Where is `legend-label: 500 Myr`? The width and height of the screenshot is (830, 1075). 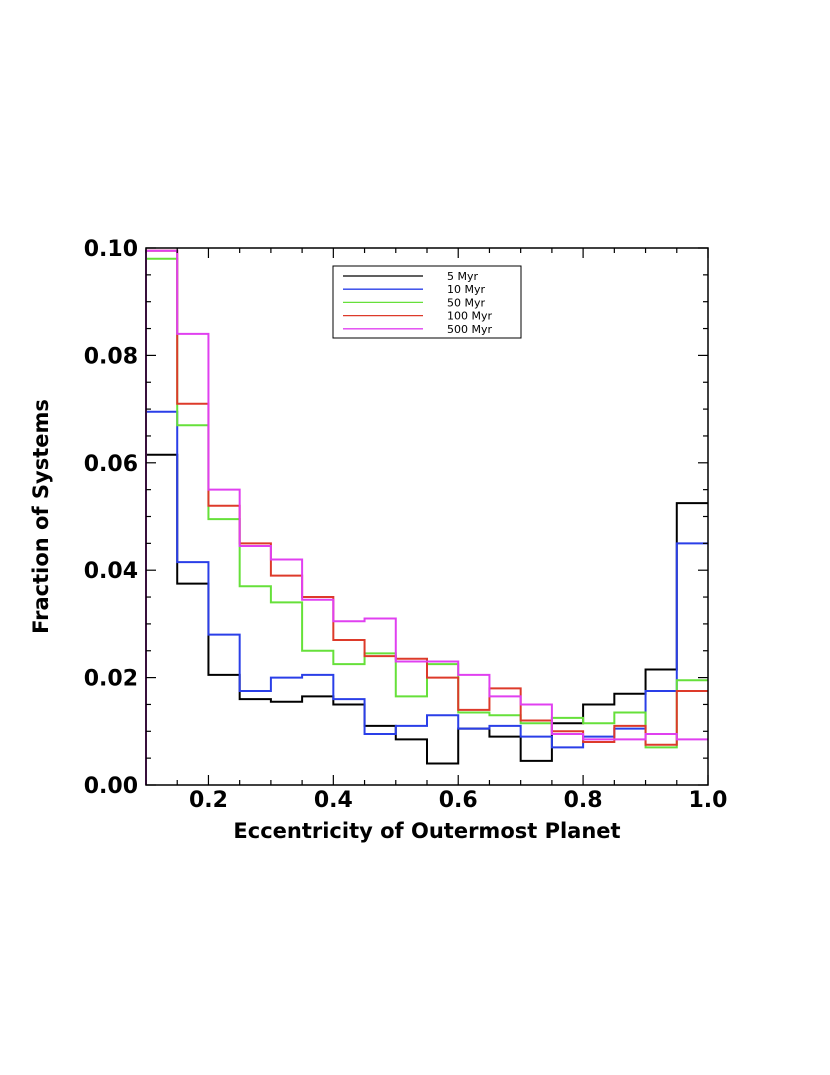 legend-label: 500 Myr is located at coordinates (469, 329).